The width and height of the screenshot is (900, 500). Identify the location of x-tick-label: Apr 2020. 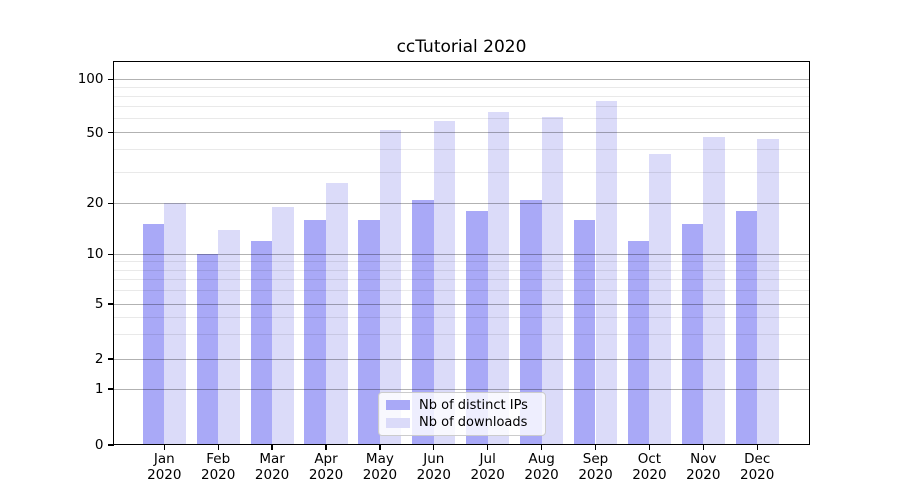
(326, 467).